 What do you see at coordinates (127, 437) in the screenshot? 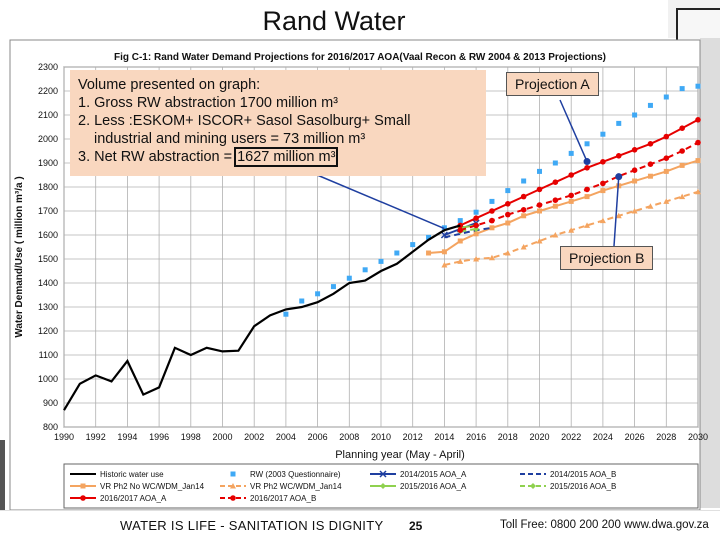
I see `x-tick-label: 1994` at bounding box center [127, 437].